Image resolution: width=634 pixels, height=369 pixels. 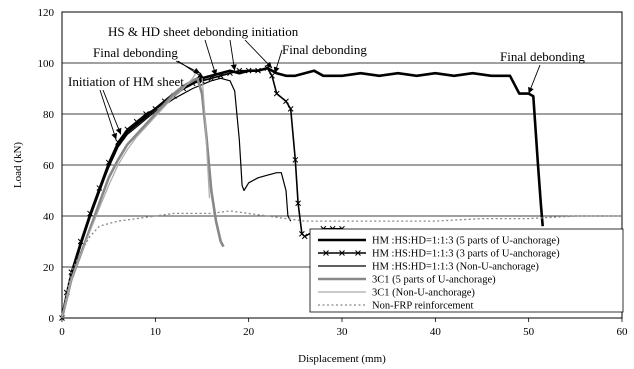 I want to click on legend-label: 3C1 (Non-U-anchorage), so click(x=423, y=293).